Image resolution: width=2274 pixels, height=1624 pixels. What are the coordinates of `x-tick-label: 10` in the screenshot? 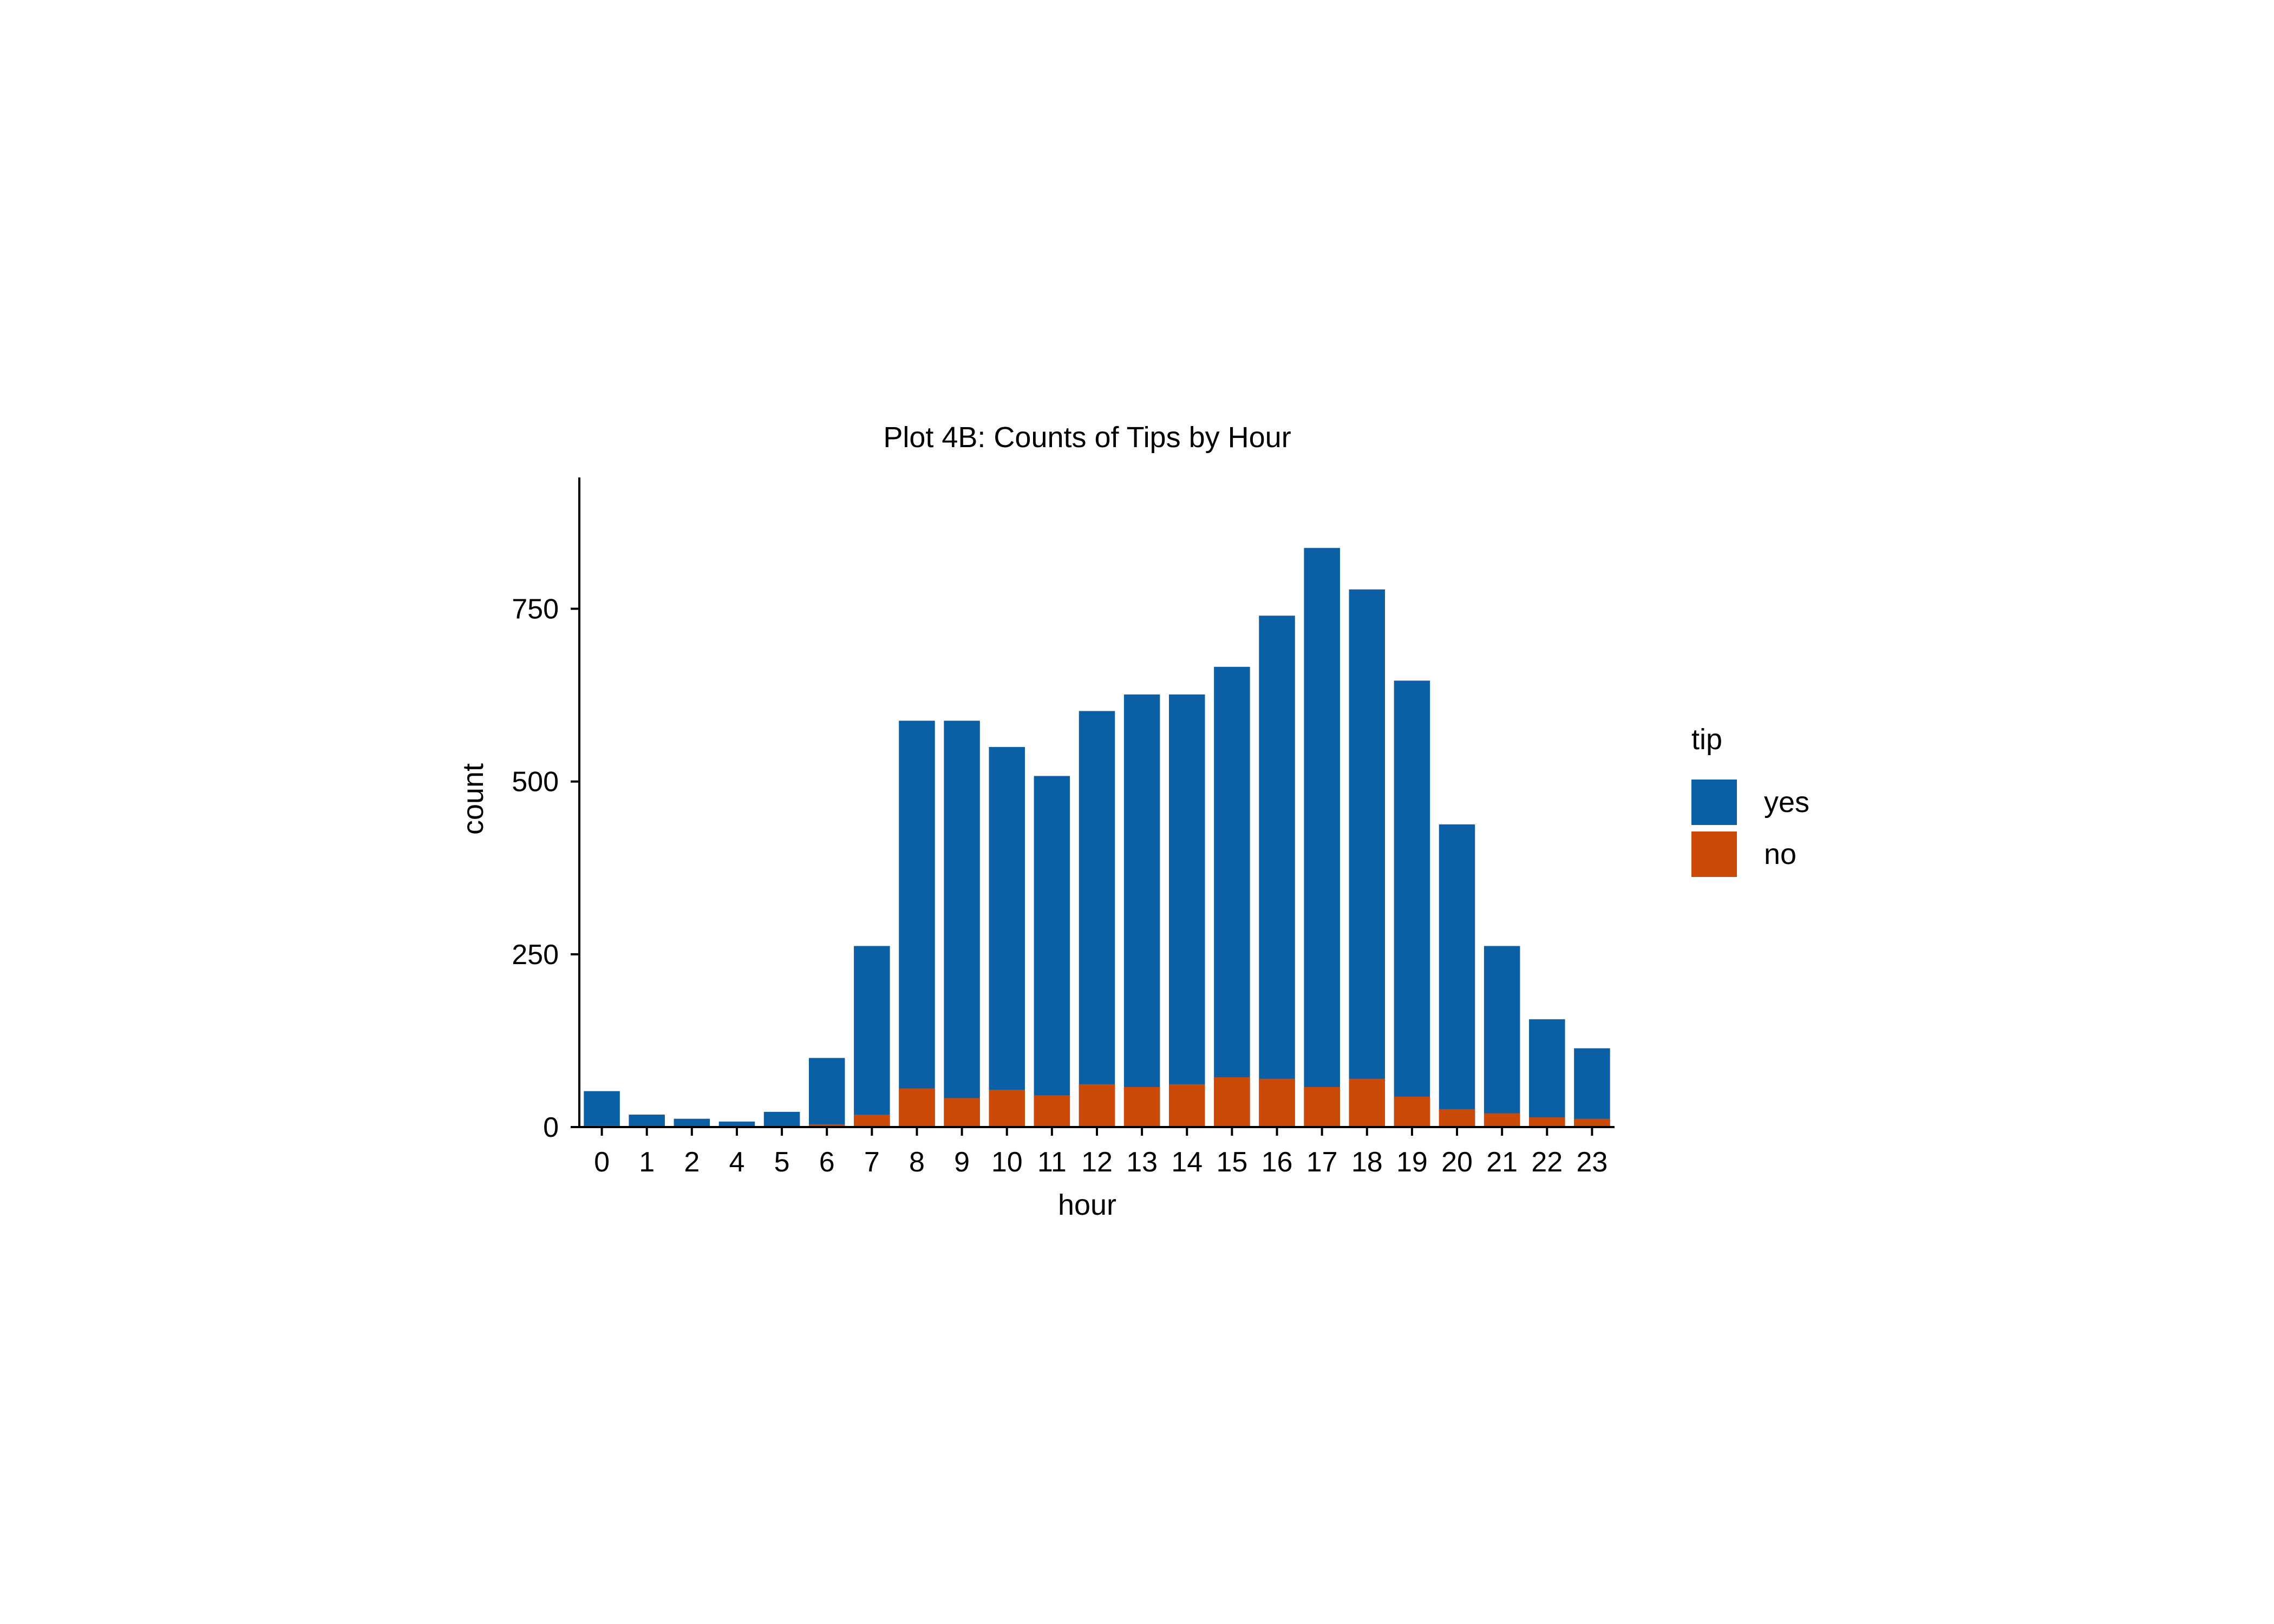 It's located at (1007, 1162).